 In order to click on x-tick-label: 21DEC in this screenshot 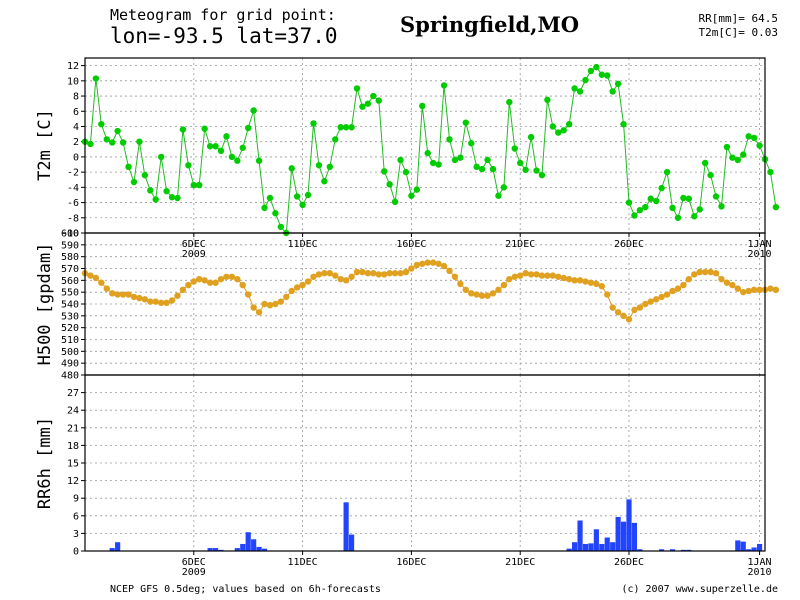, I will do `click(520, 244)`.